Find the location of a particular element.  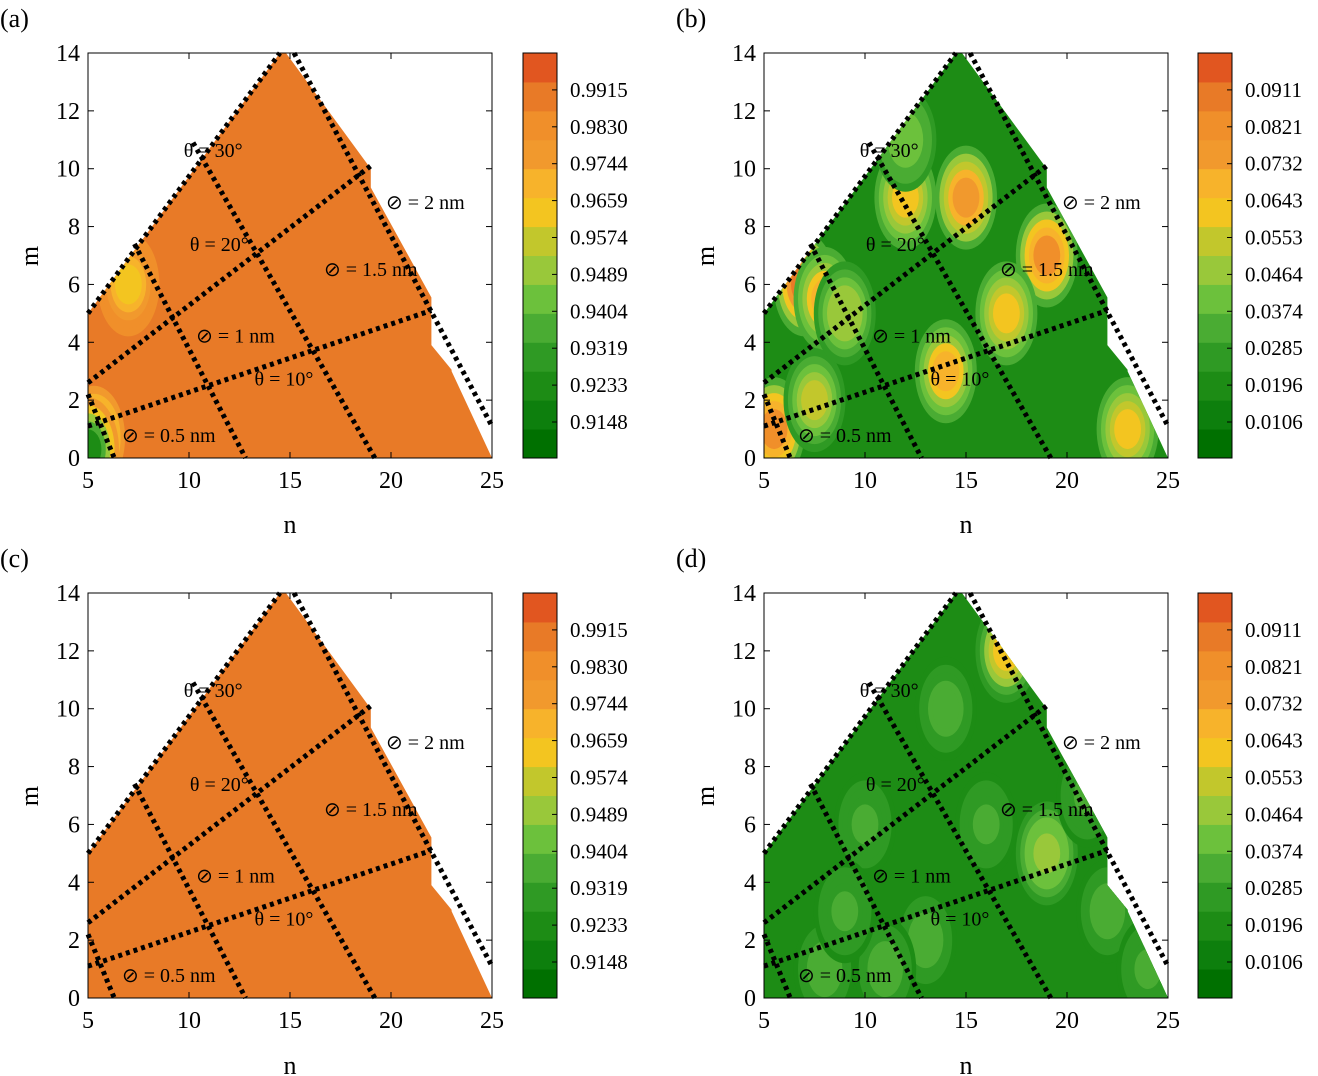

colorbar-tick-label: 0.0732 is located at coordinates (1274, 164).